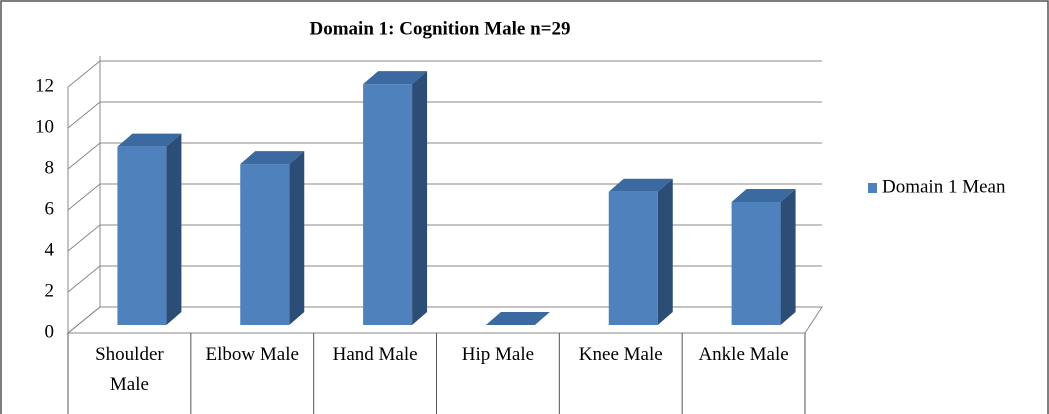 This screenshot has width=1049, height=414. Describe the element at coordinates (44, 85) in the screenshot. I see `y-tick-label: 12` at that location.